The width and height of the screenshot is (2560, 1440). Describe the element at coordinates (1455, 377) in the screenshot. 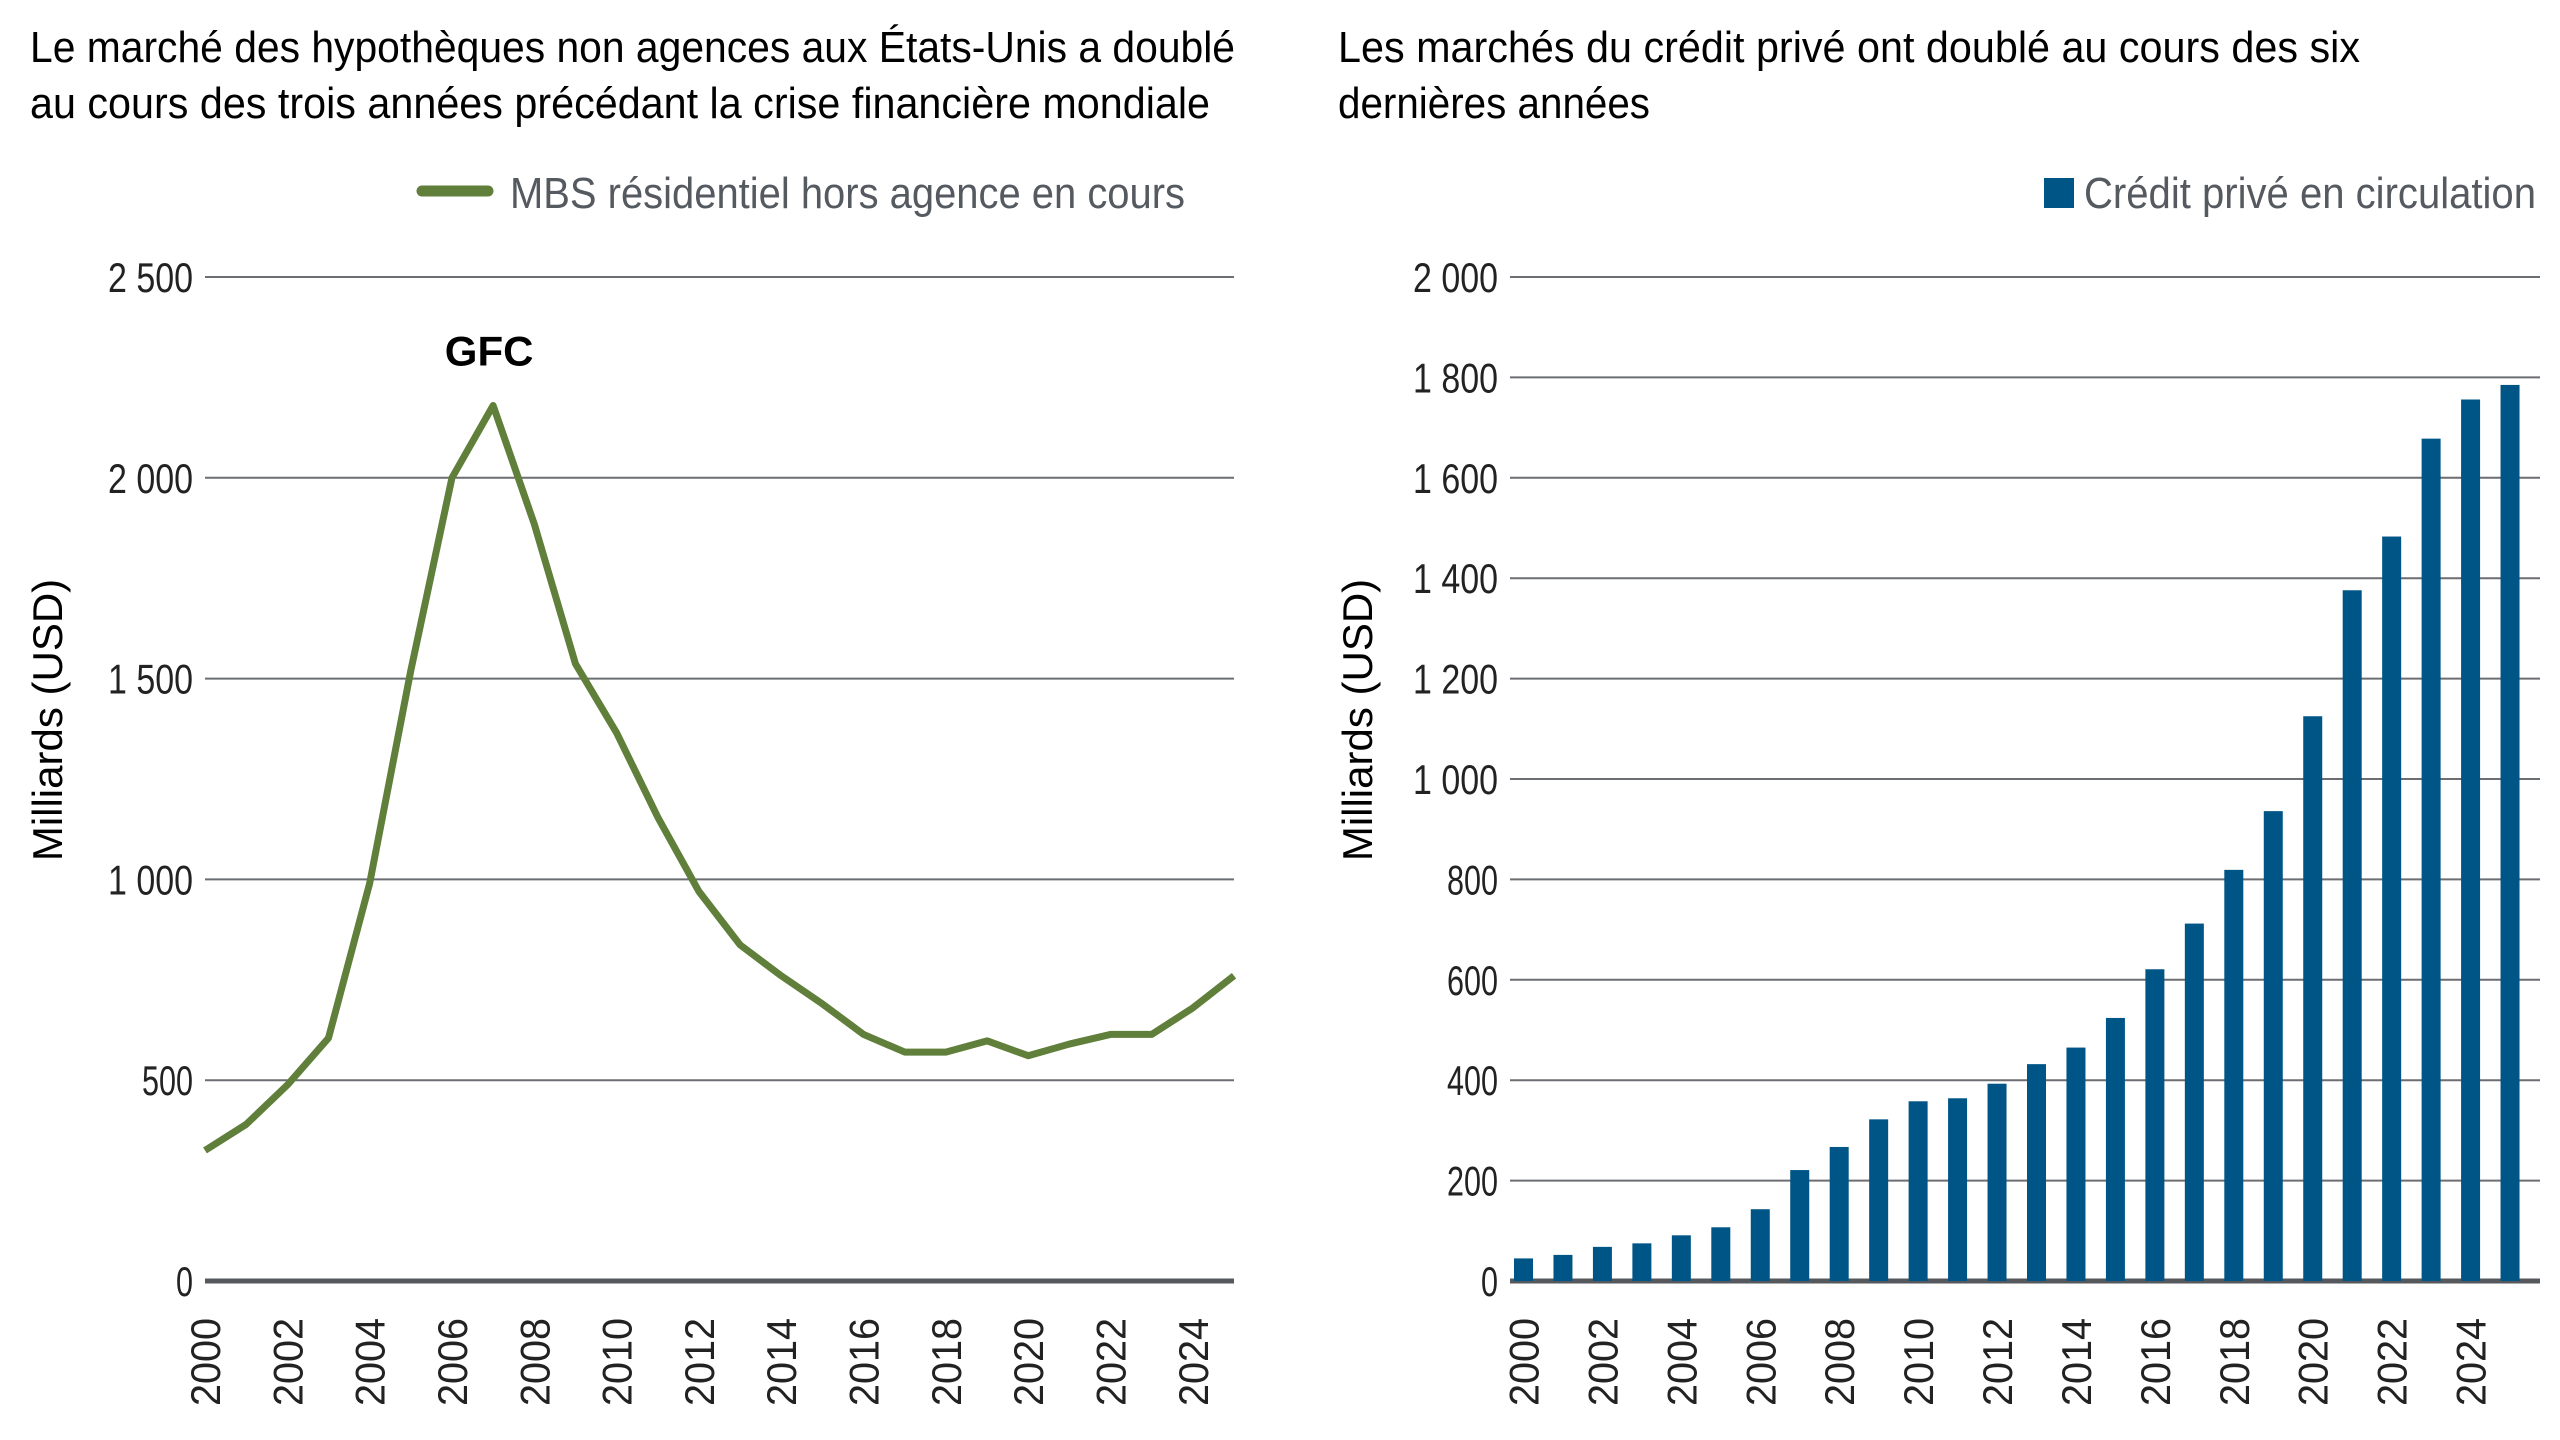

I see `y-tick-label: 1 800` at that location.